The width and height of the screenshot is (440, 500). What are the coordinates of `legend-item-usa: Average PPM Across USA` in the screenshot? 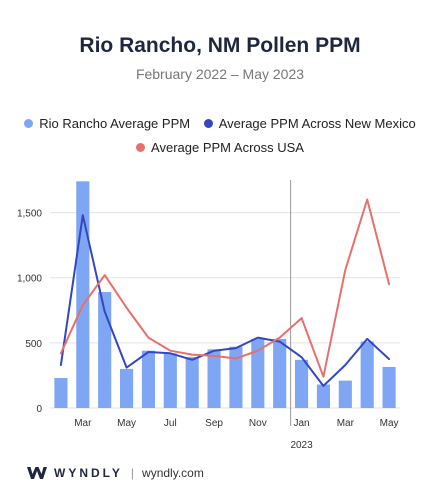 It's located at (220, 147).